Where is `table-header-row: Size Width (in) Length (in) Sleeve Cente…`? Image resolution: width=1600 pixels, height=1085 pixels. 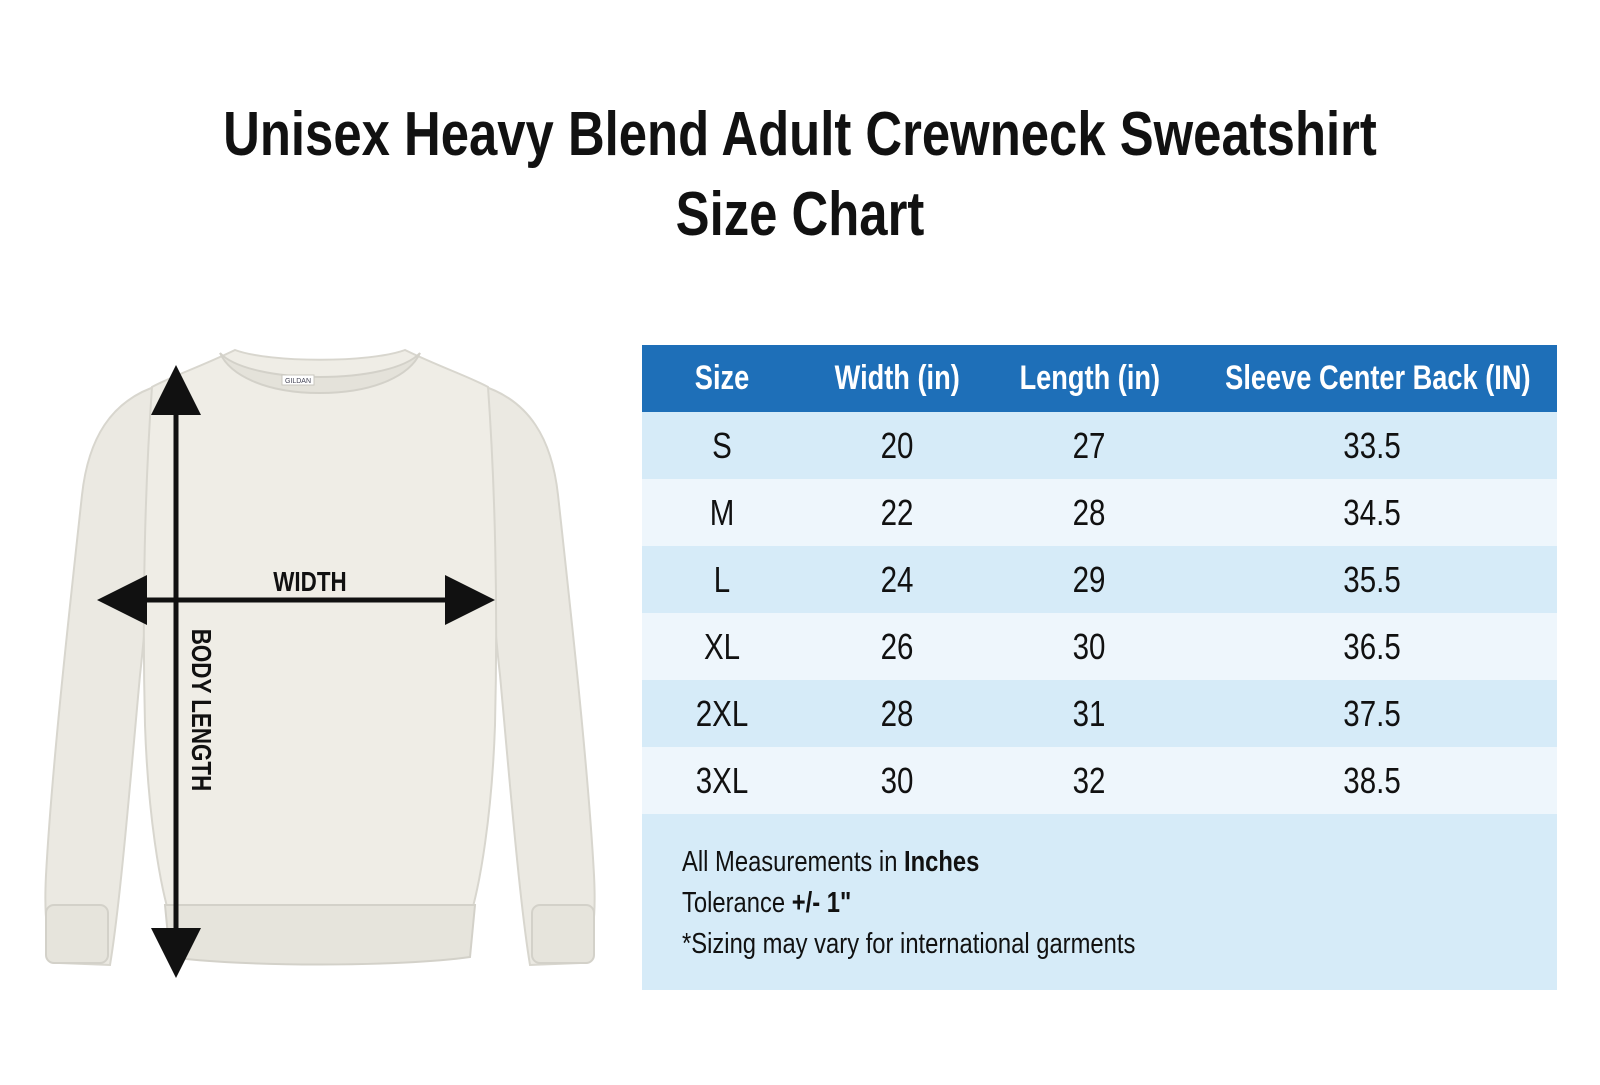 table-header-row: Size Width (in) Length (in) Sleeve Cente… is located at coordinates (1099, 378).